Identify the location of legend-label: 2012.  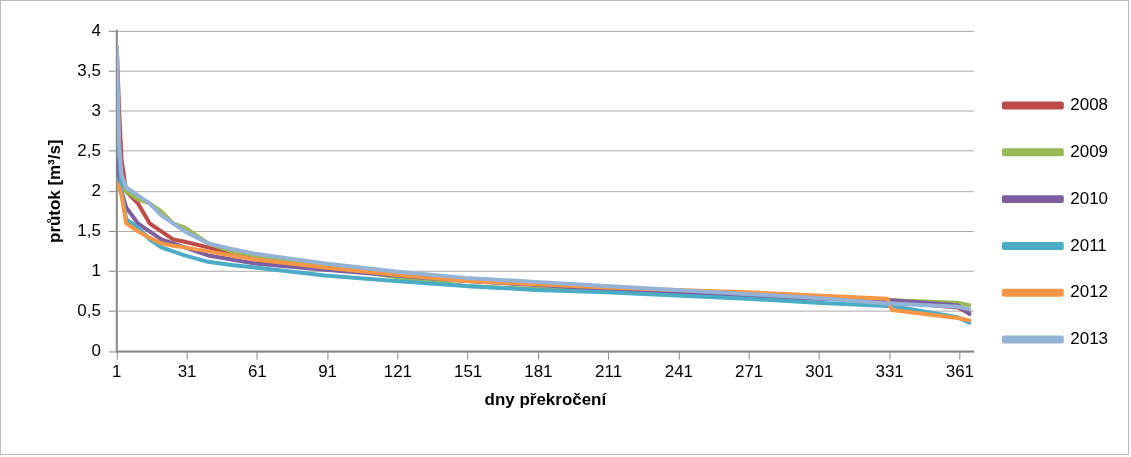
(1089, 292).